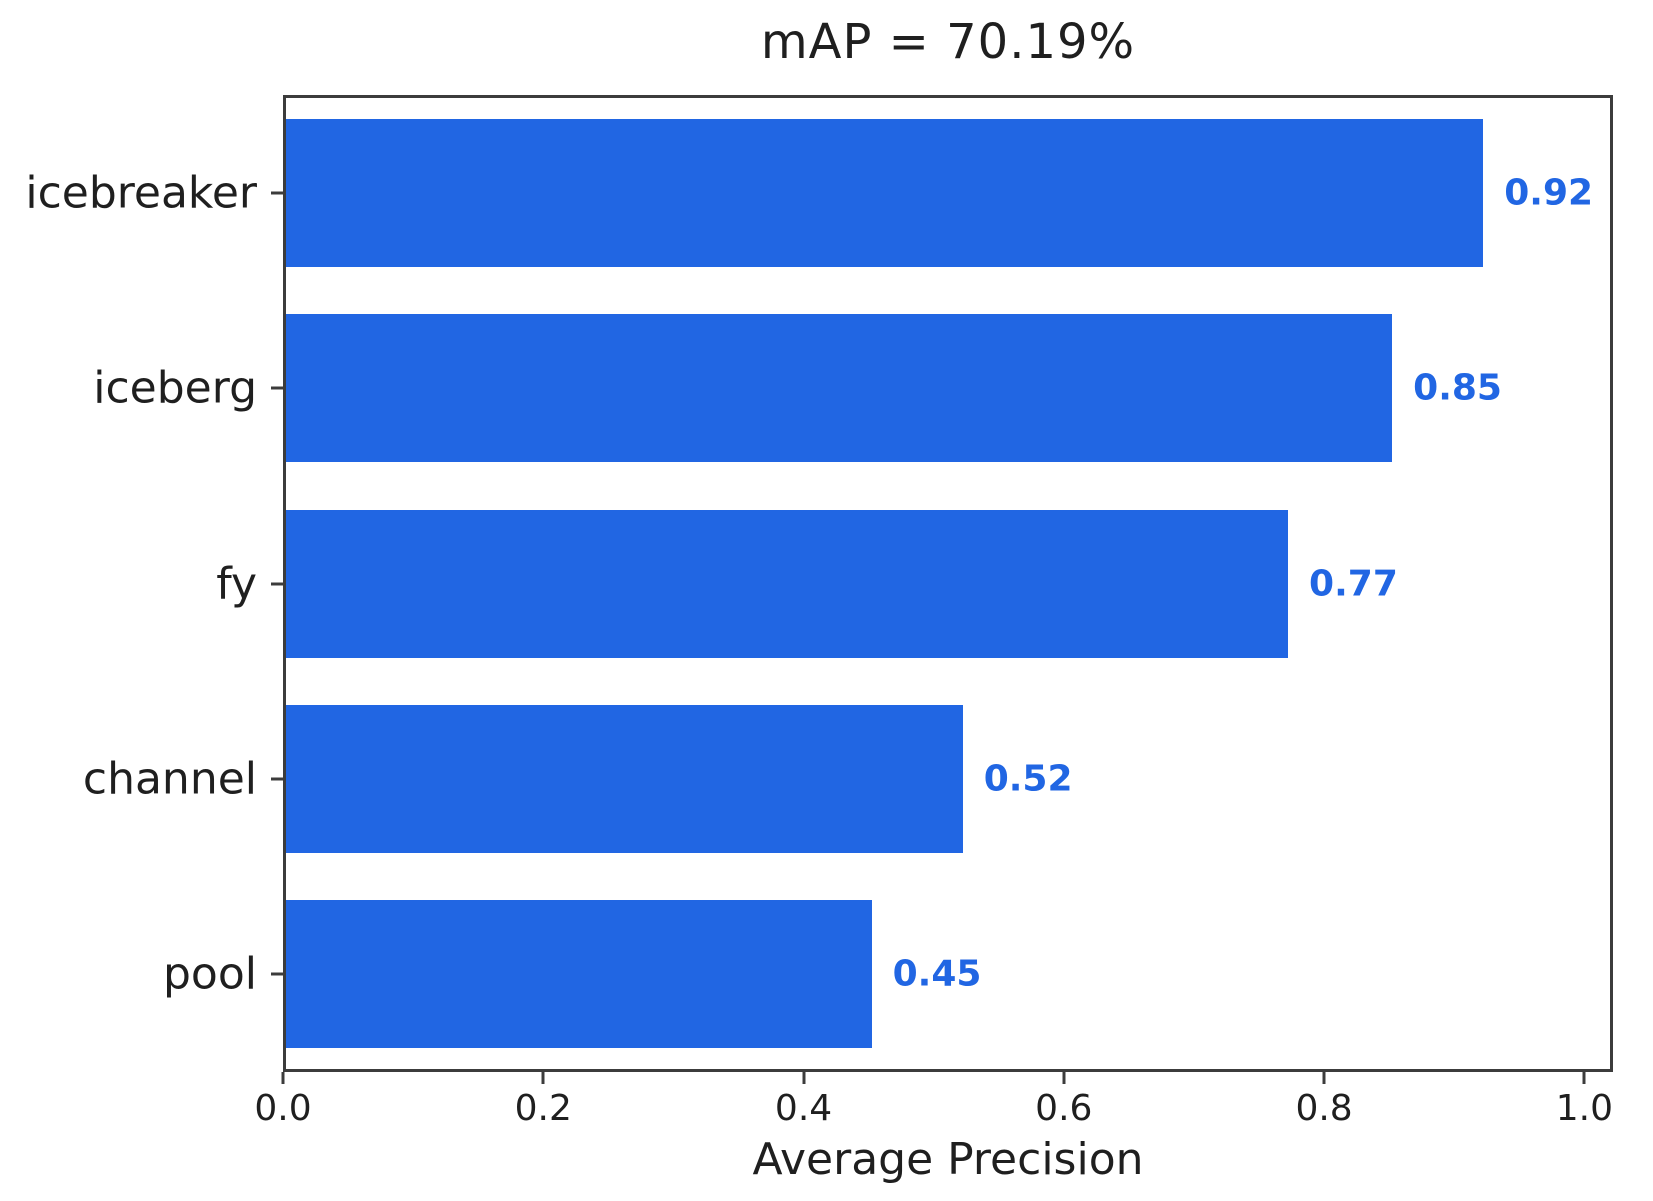 The image size is (1653, 1201). Describe the element at coordinates (579, 974) in the screenshot. I see `bar-pool` at that location.